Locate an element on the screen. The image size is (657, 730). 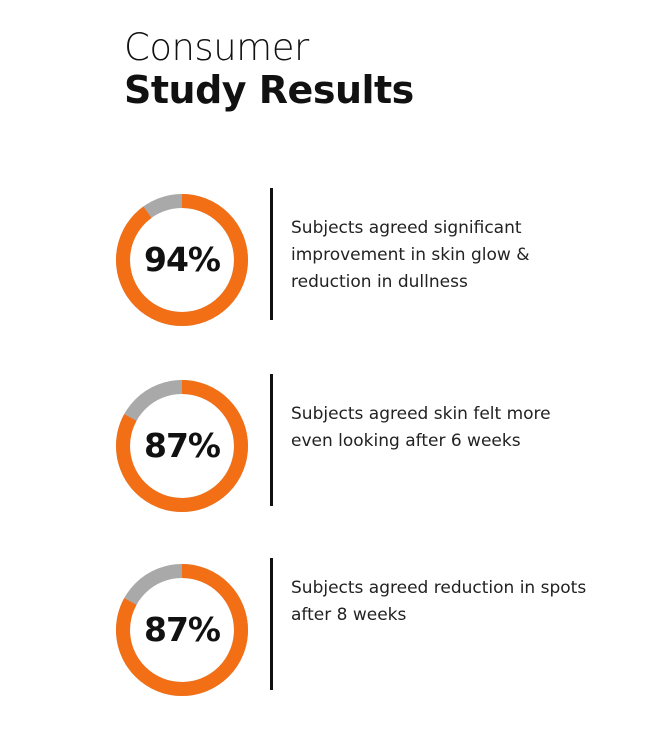
percent-label: 94% is located at coordinates (182, 259).